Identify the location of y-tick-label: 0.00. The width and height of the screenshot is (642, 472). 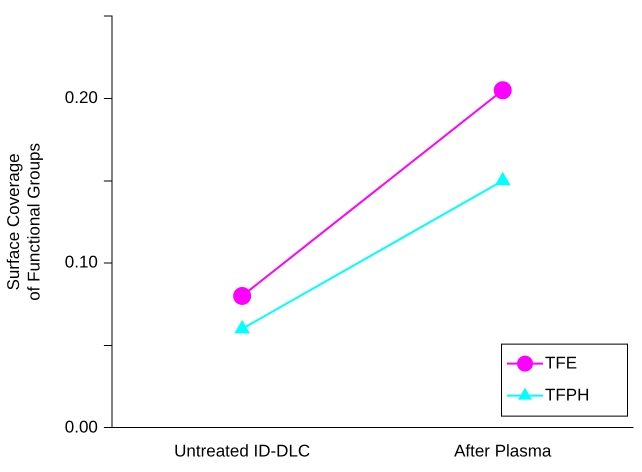
(81, 426).